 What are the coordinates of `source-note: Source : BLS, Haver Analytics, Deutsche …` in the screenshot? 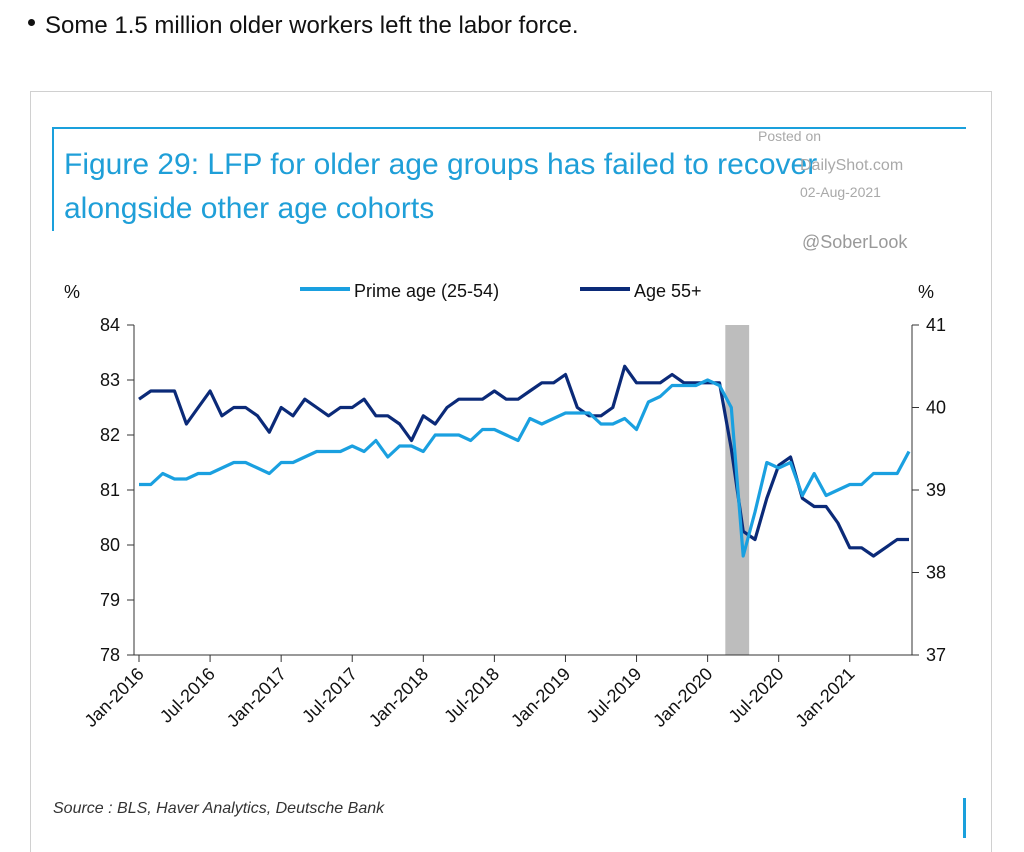 It's located at (219, 808).